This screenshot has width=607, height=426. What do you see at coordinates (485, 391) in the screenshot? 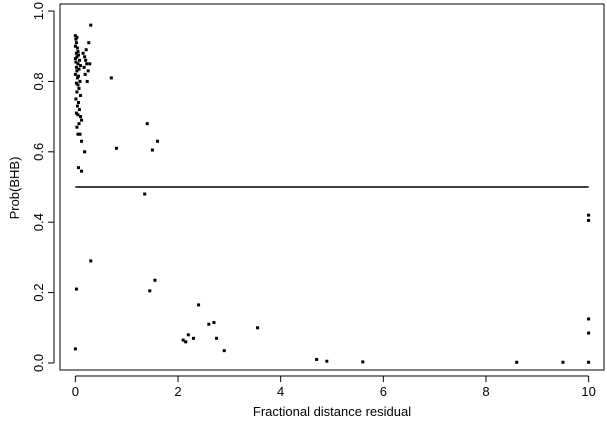
I see `x-tick-label: 8` at bounding box center [485, 391].